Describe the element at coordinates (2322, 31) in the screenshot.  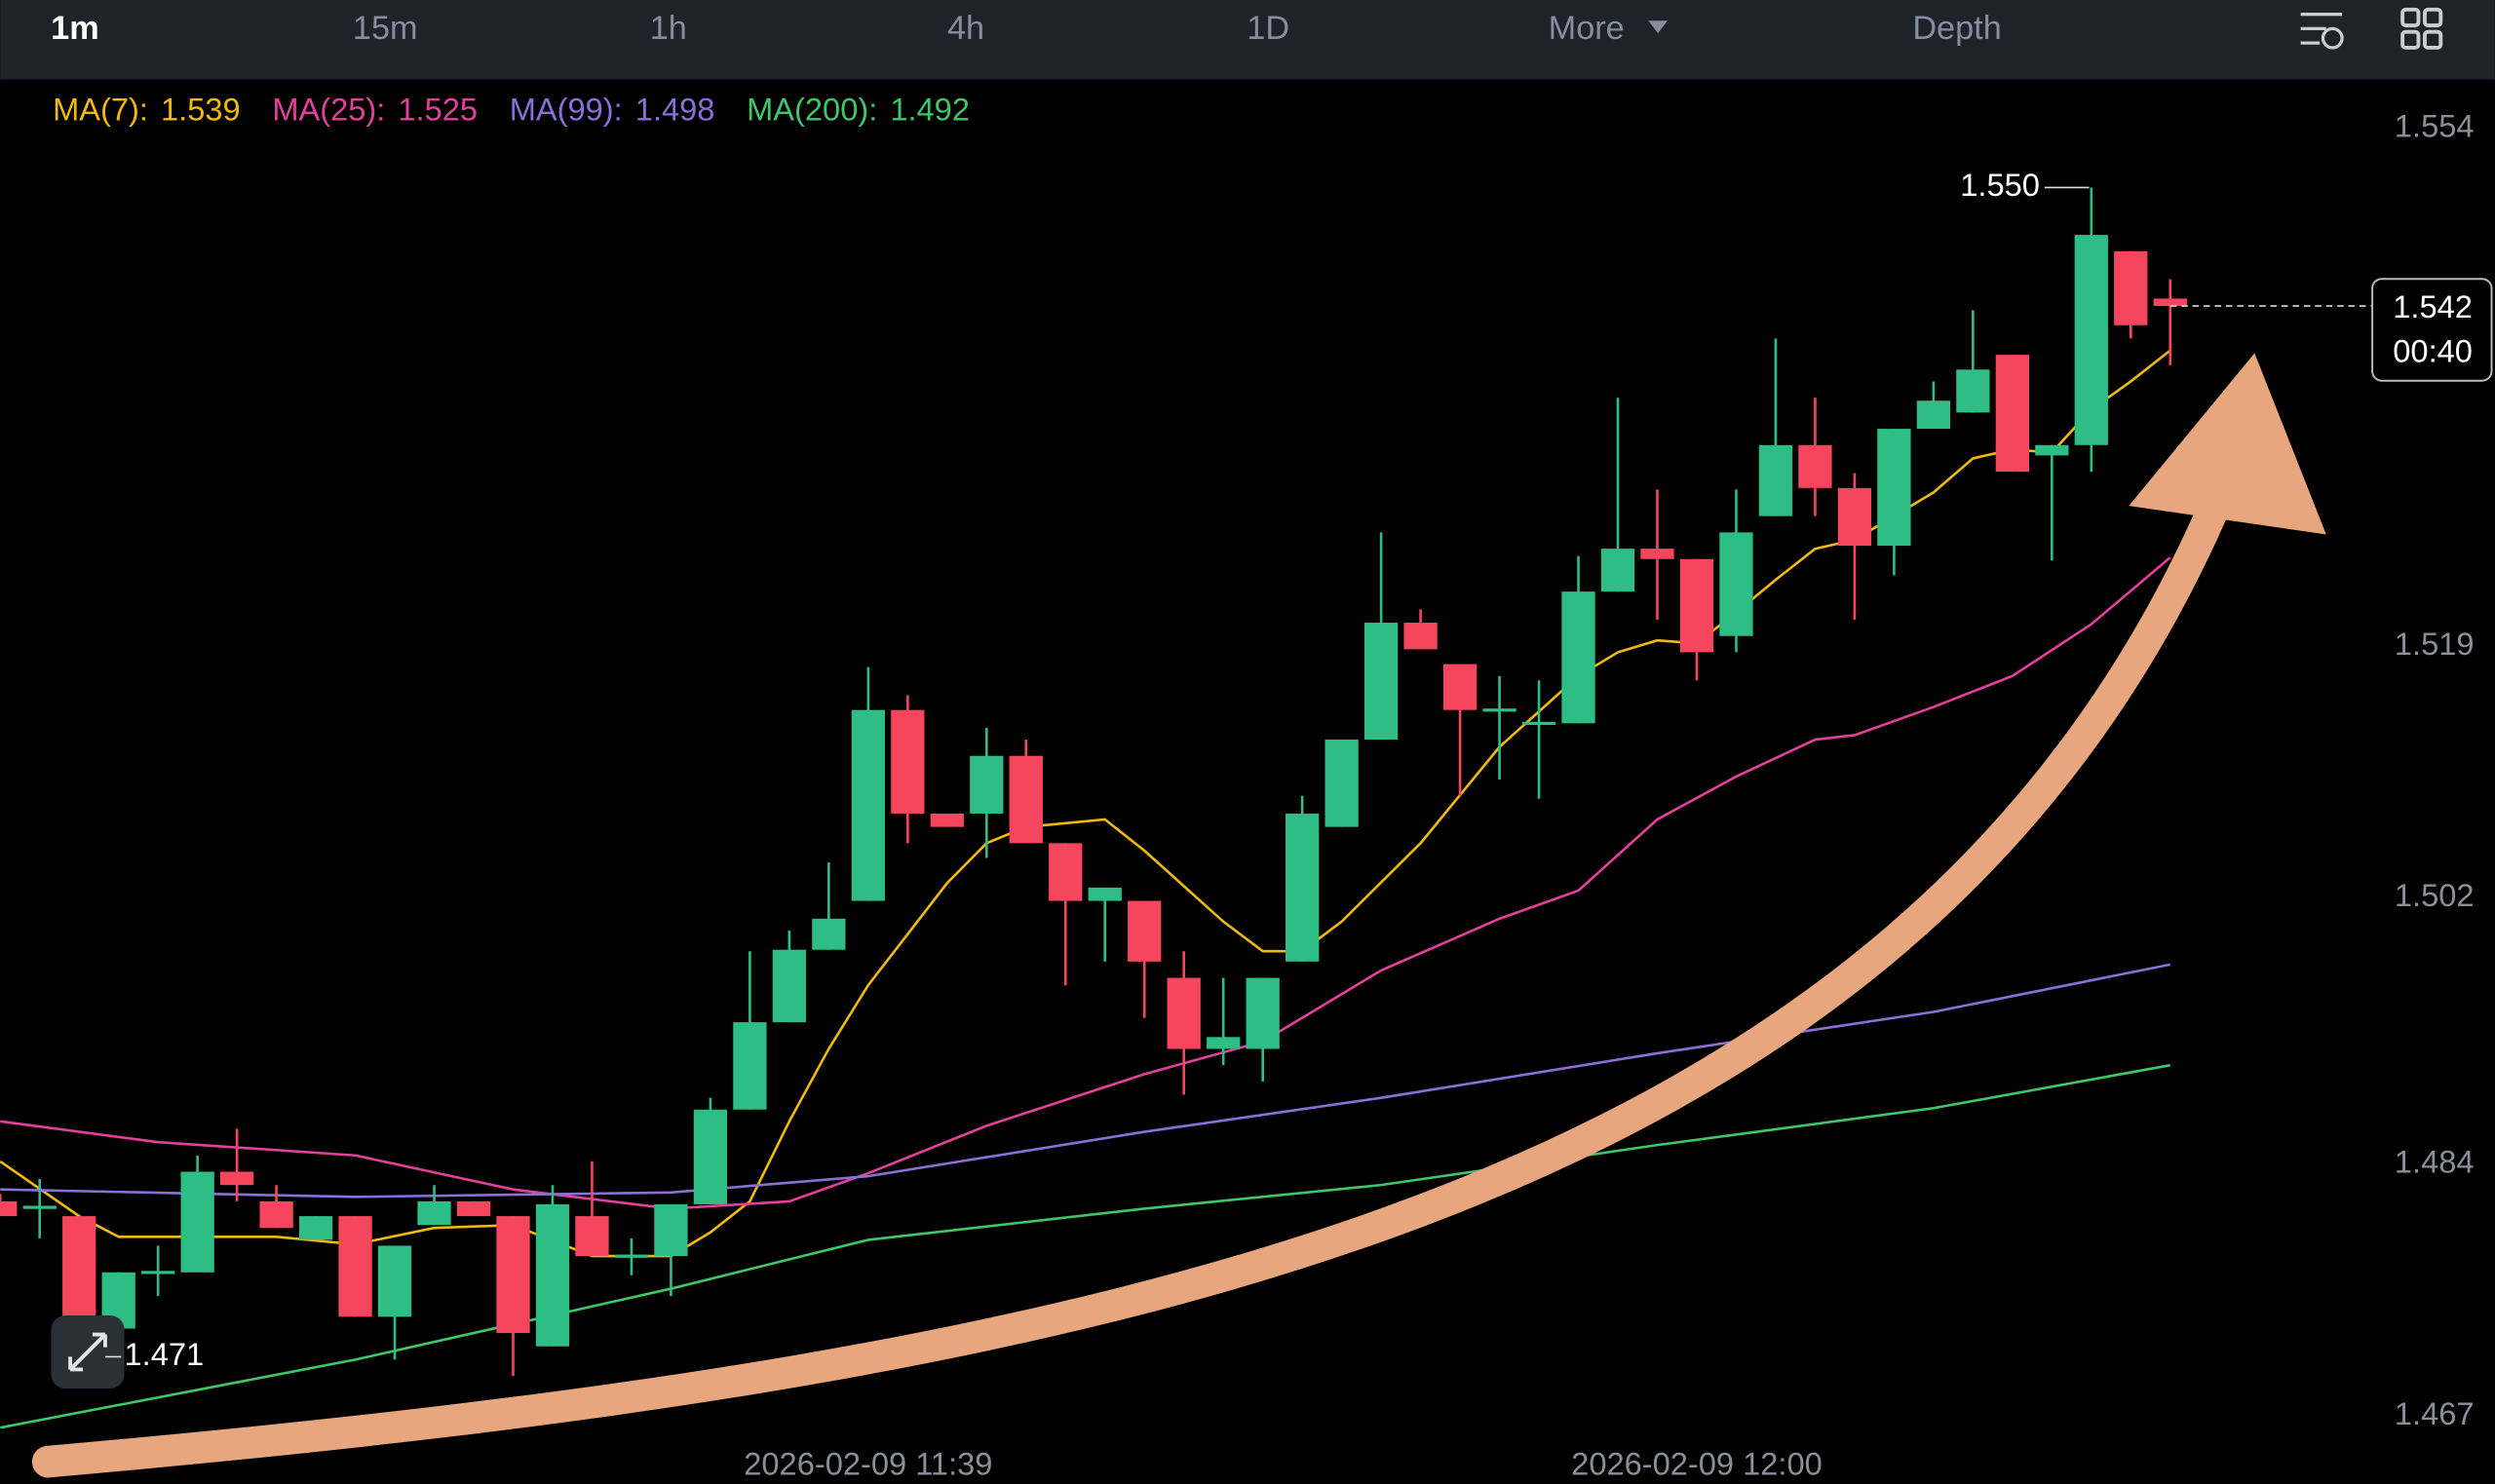
I see `settings-icon` at that location.